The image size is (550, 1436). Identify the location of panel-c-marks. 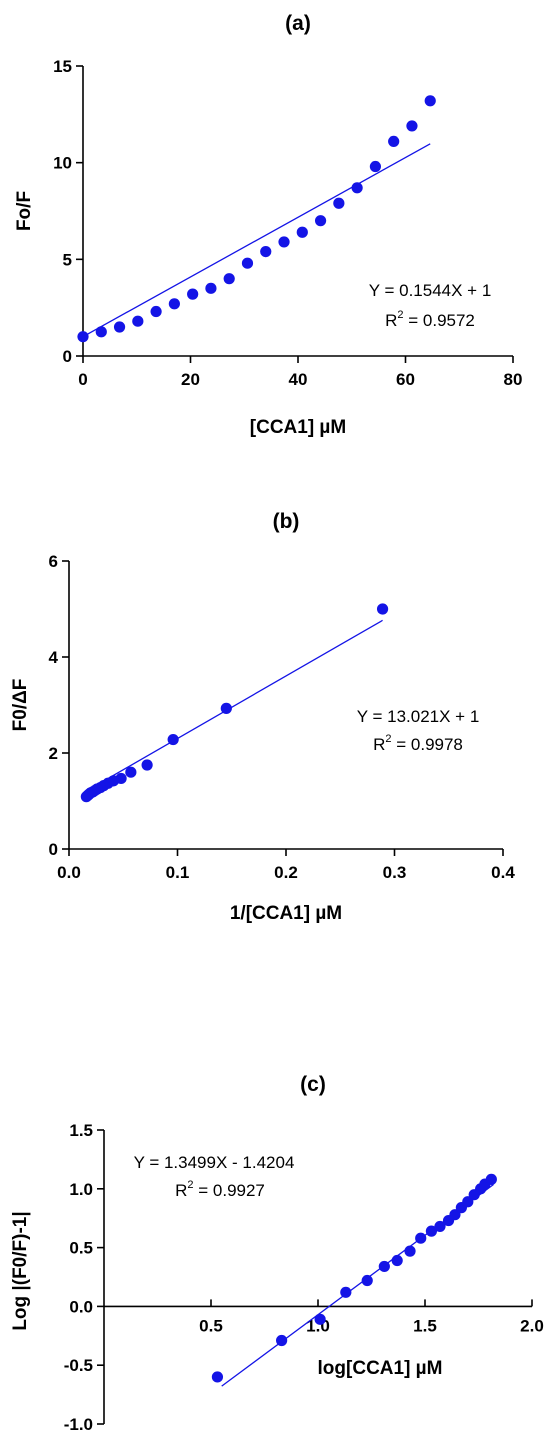
(354, 1280).